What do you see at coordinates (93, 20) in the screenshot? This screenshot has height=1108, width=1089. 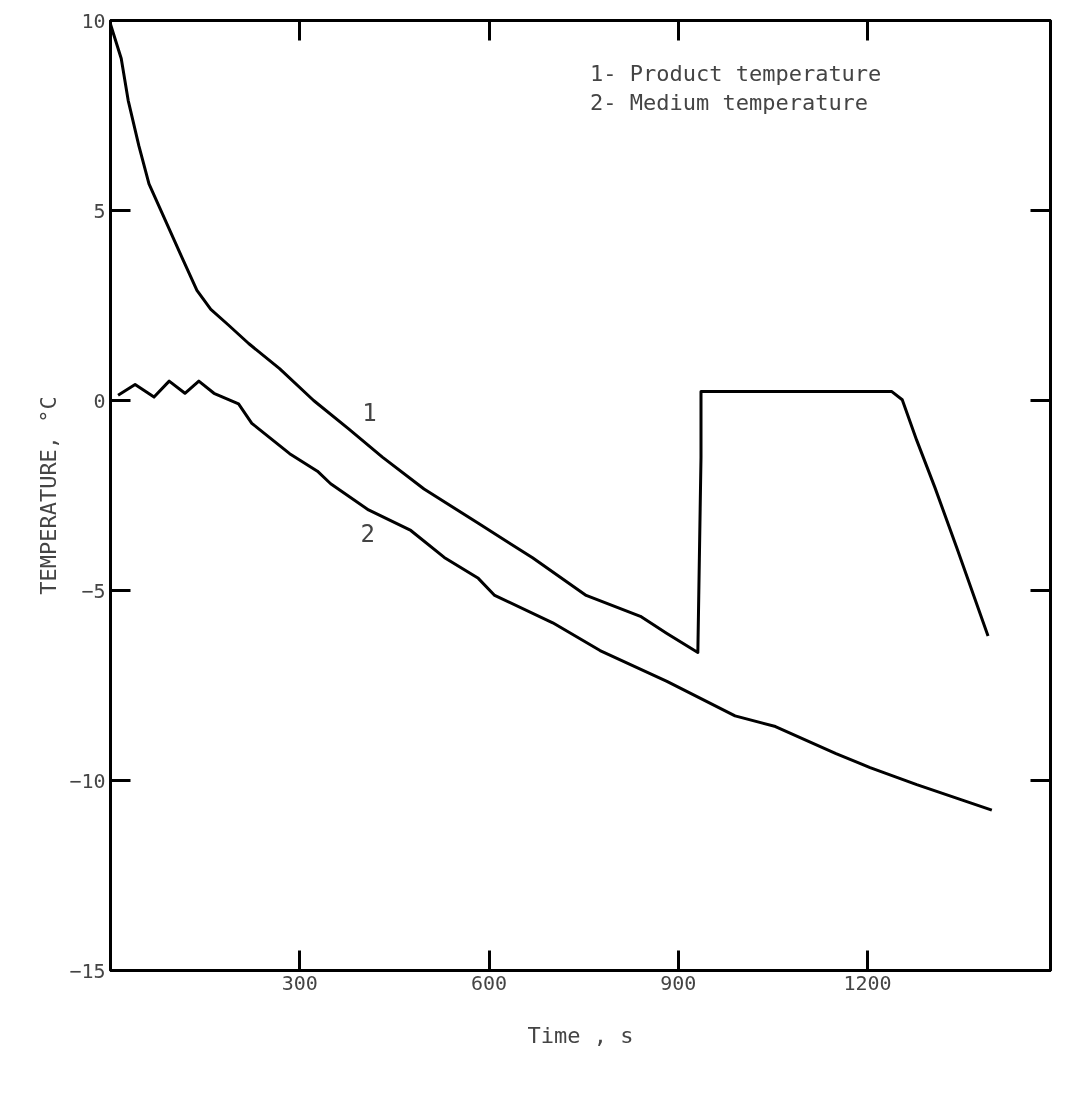 I see `y-tick-label: 10` at bounding box center [93, 20].